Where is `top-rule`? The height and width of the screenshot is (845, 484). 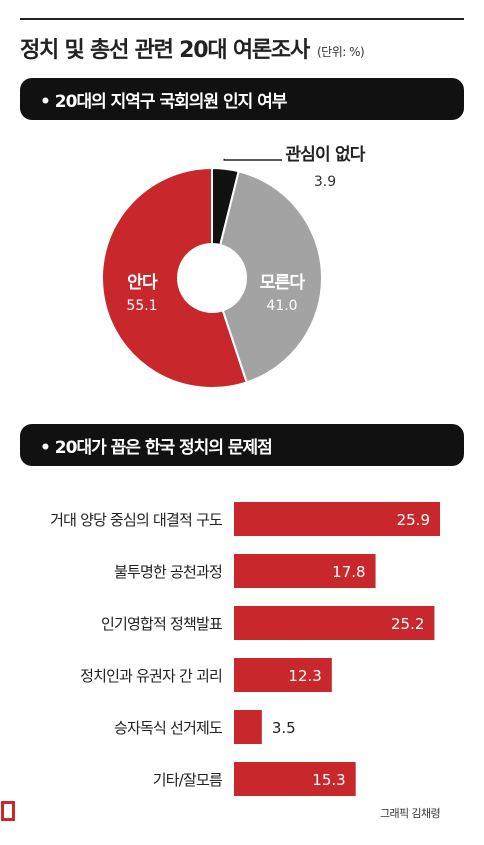
top-rule is located at coordinates (242, 19).